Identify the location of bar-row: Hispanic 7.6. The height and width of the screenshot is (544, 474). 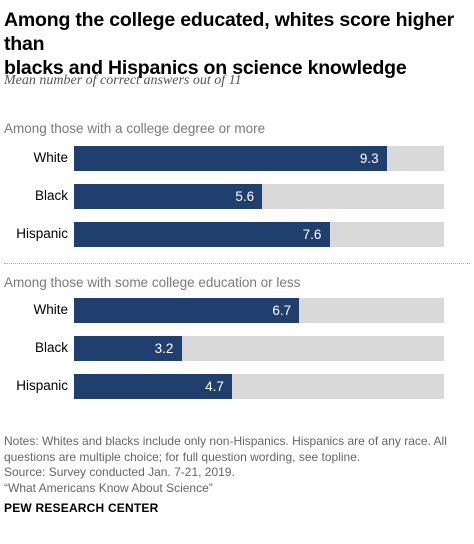
(237, 234).